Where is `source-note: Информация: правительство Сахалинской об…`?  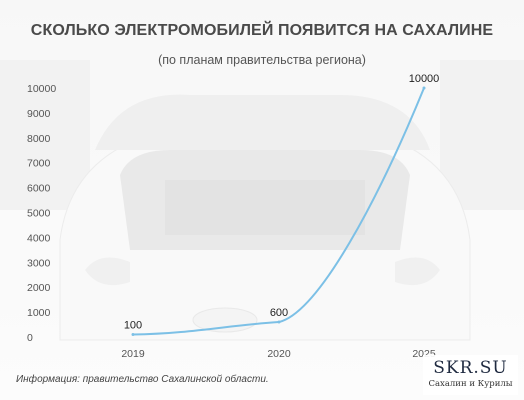
source-note: Информация: правительство Сахалинской об… is located at coordinates (142, 379).